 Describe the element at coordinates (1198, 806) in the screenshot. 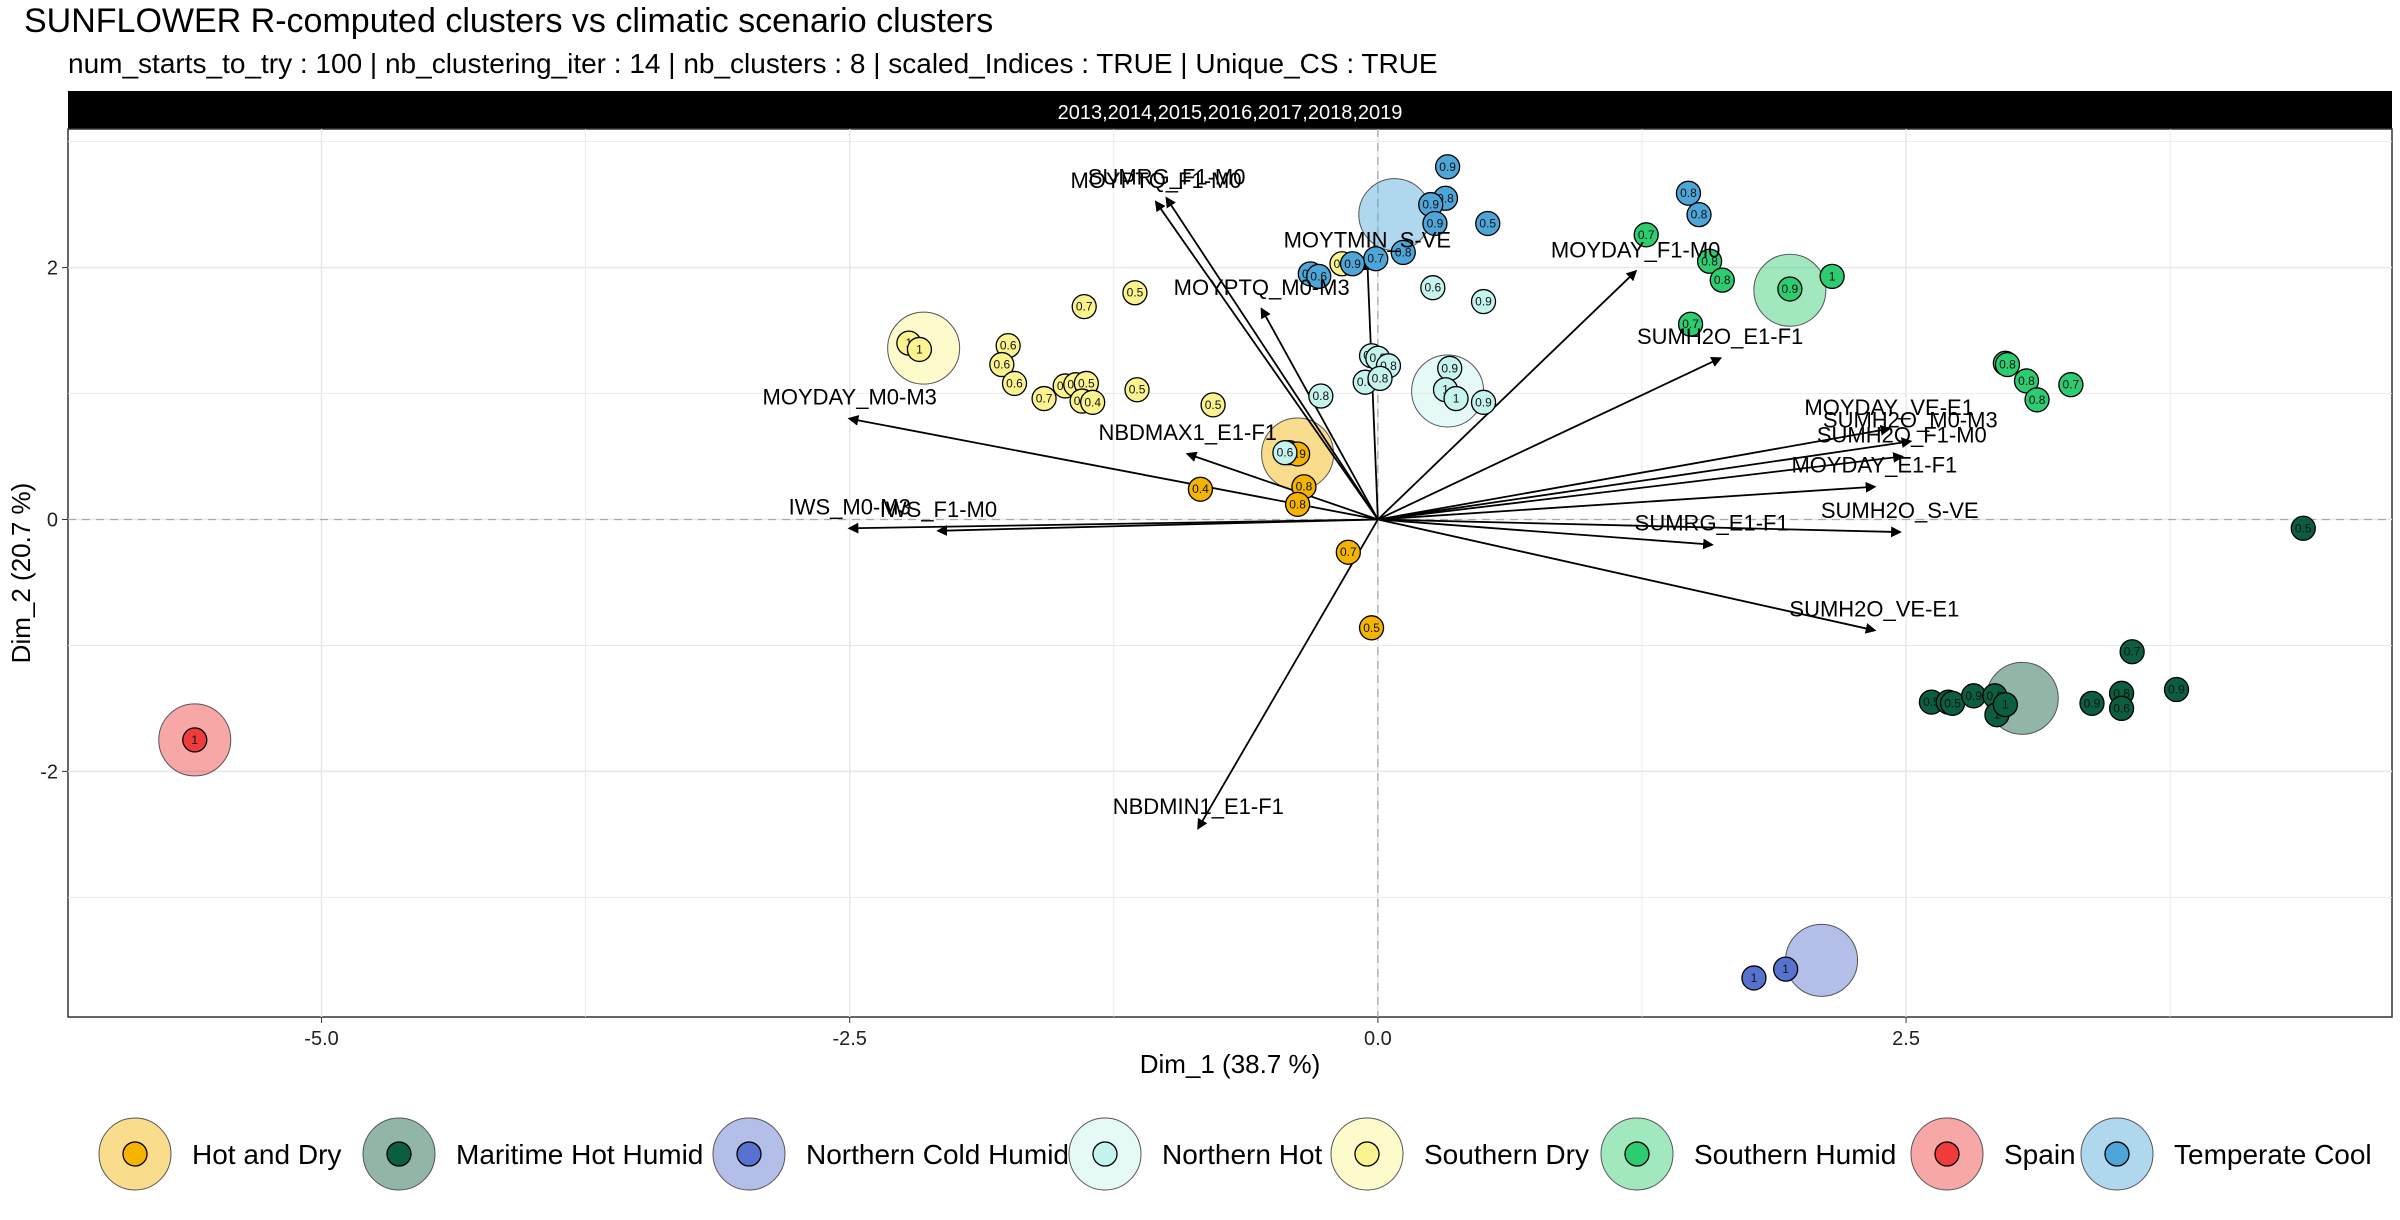

I see `vector-label: NBDMIN1_E1-F1` at that location.